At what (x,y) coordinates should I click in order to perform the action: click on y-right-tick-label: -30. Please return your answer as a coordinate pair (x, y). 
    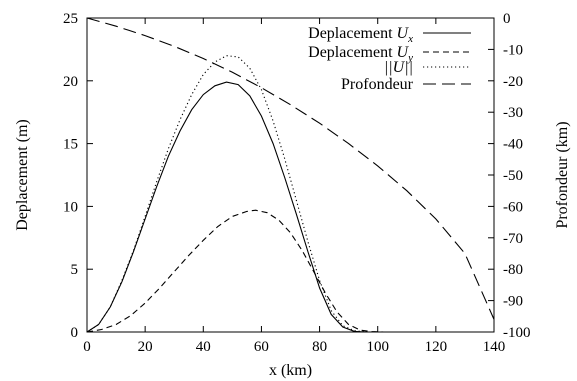
    Looking at the image, I should click on (513, 113).